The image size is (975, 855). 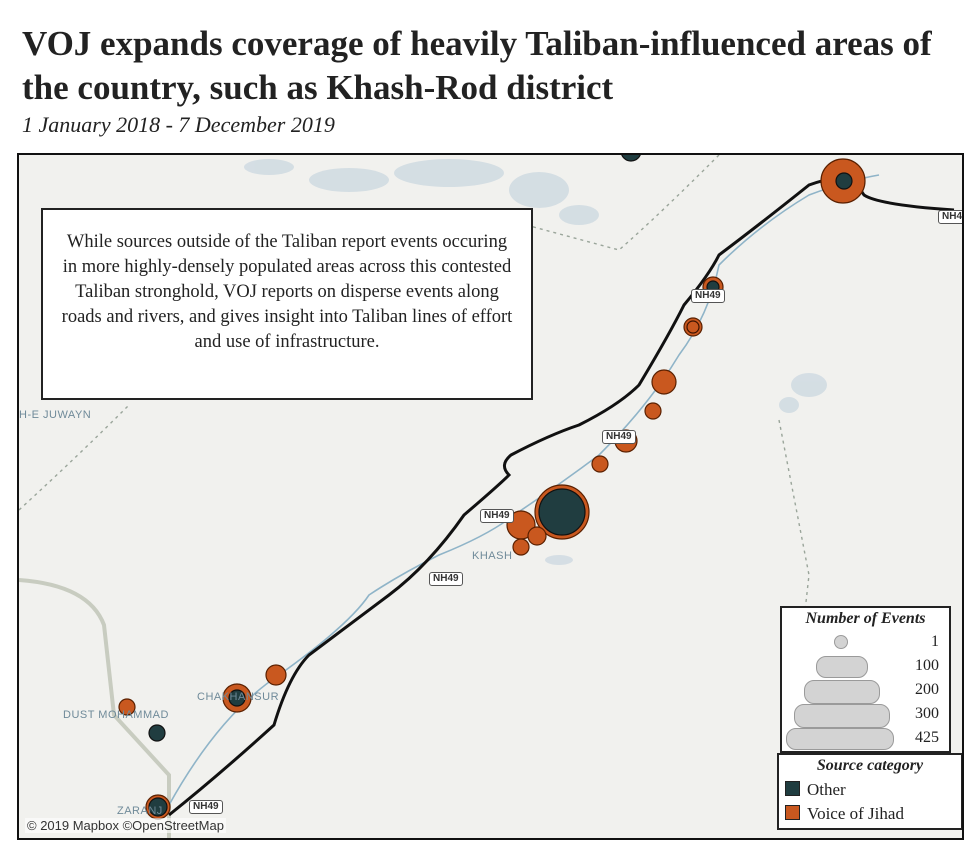 I want to click on legend-size-label: 1, so click(x=935, y=641).